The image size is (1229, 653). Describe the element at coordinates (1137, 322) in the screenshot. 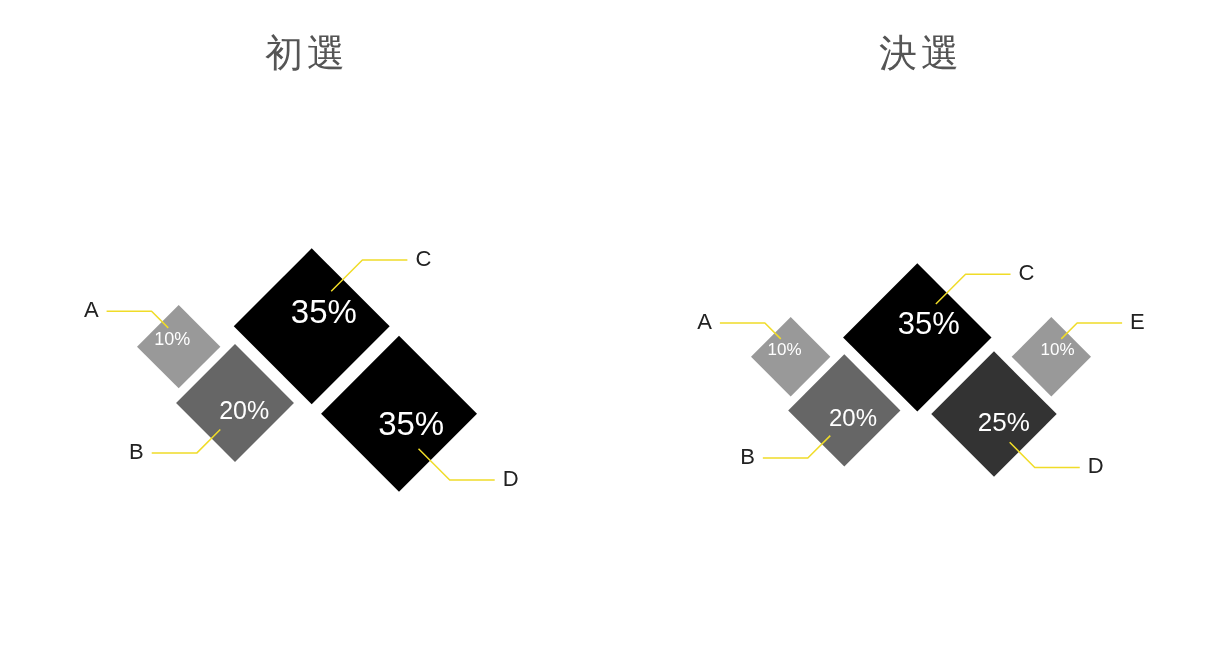

I see `category-label: E` at that location.